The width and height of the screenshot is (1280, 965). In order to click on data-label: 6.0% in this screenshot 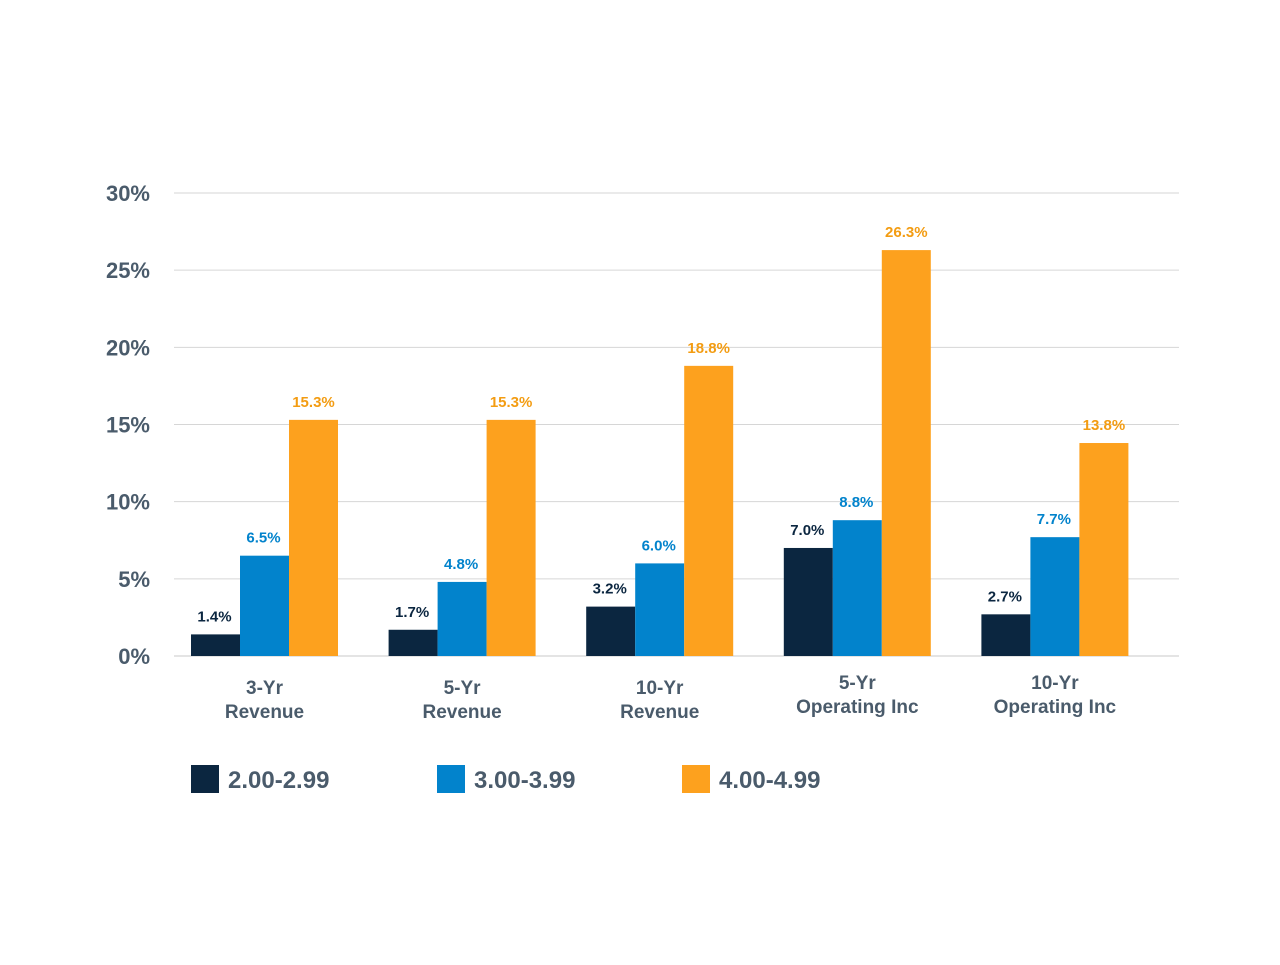, I will do `click(659, 545)`.